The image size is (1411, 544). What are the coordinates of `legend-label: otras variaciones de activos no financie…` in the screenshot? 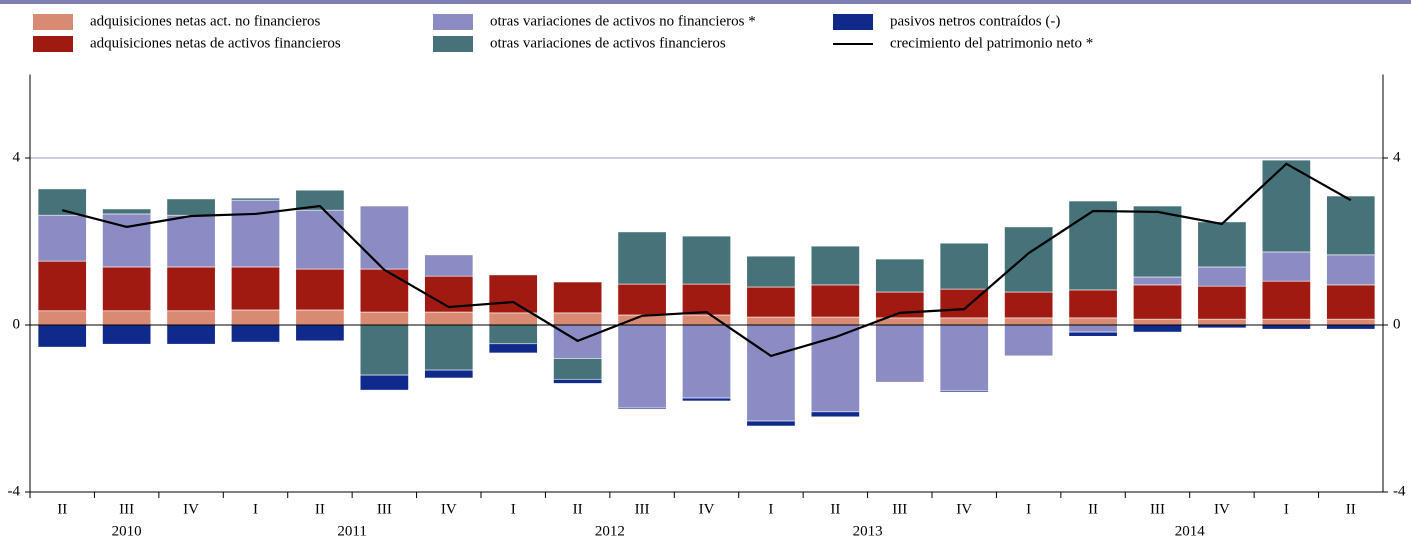 It's located at (623, 21).